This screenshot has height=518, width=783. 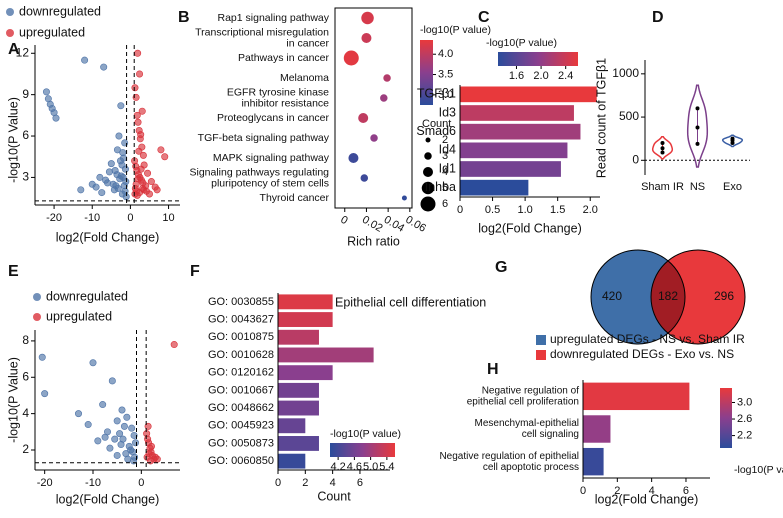 What do you see at coordinates (516, 76) in the screenshot?
I see `colorbar-tick-label: 1.6` at bounding box center [516, 76].